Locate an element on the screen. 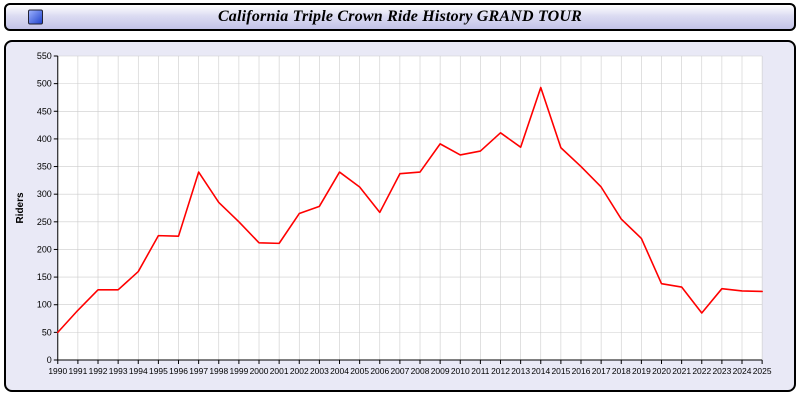 This screenshot has height=400, width=800. svg-text: 2022 is located at coordinates (701, 371).